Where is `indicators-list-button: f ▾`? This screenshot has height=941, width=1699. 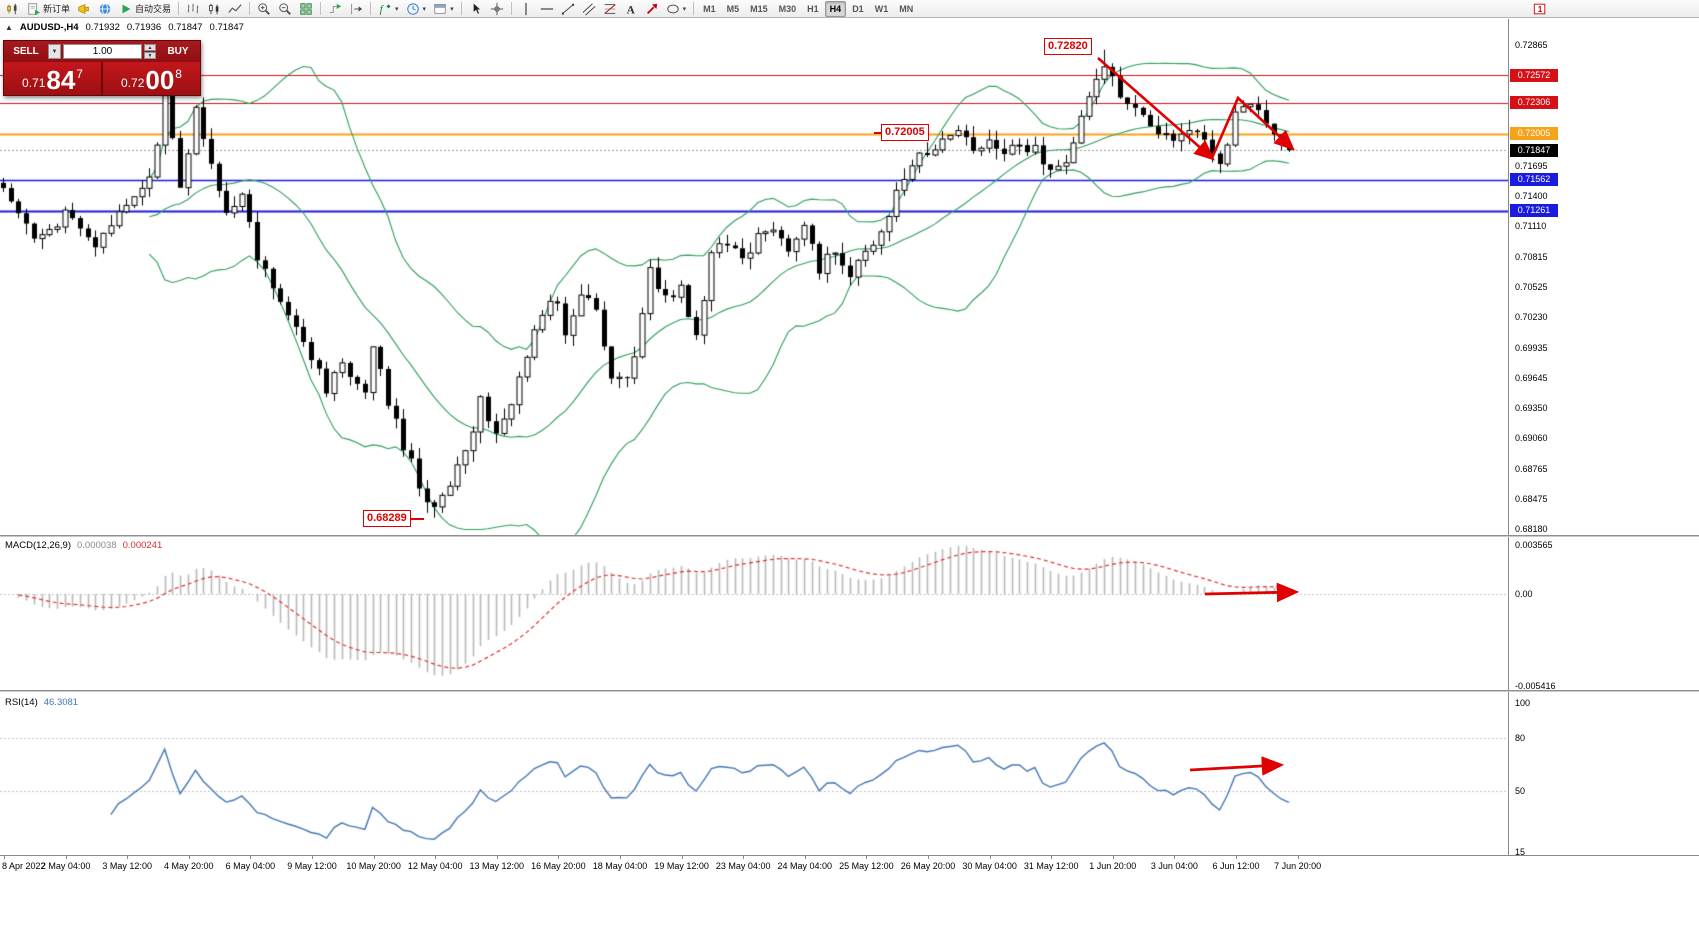 indicators-list-button: f ▾ is located at coordinates (388, 9).